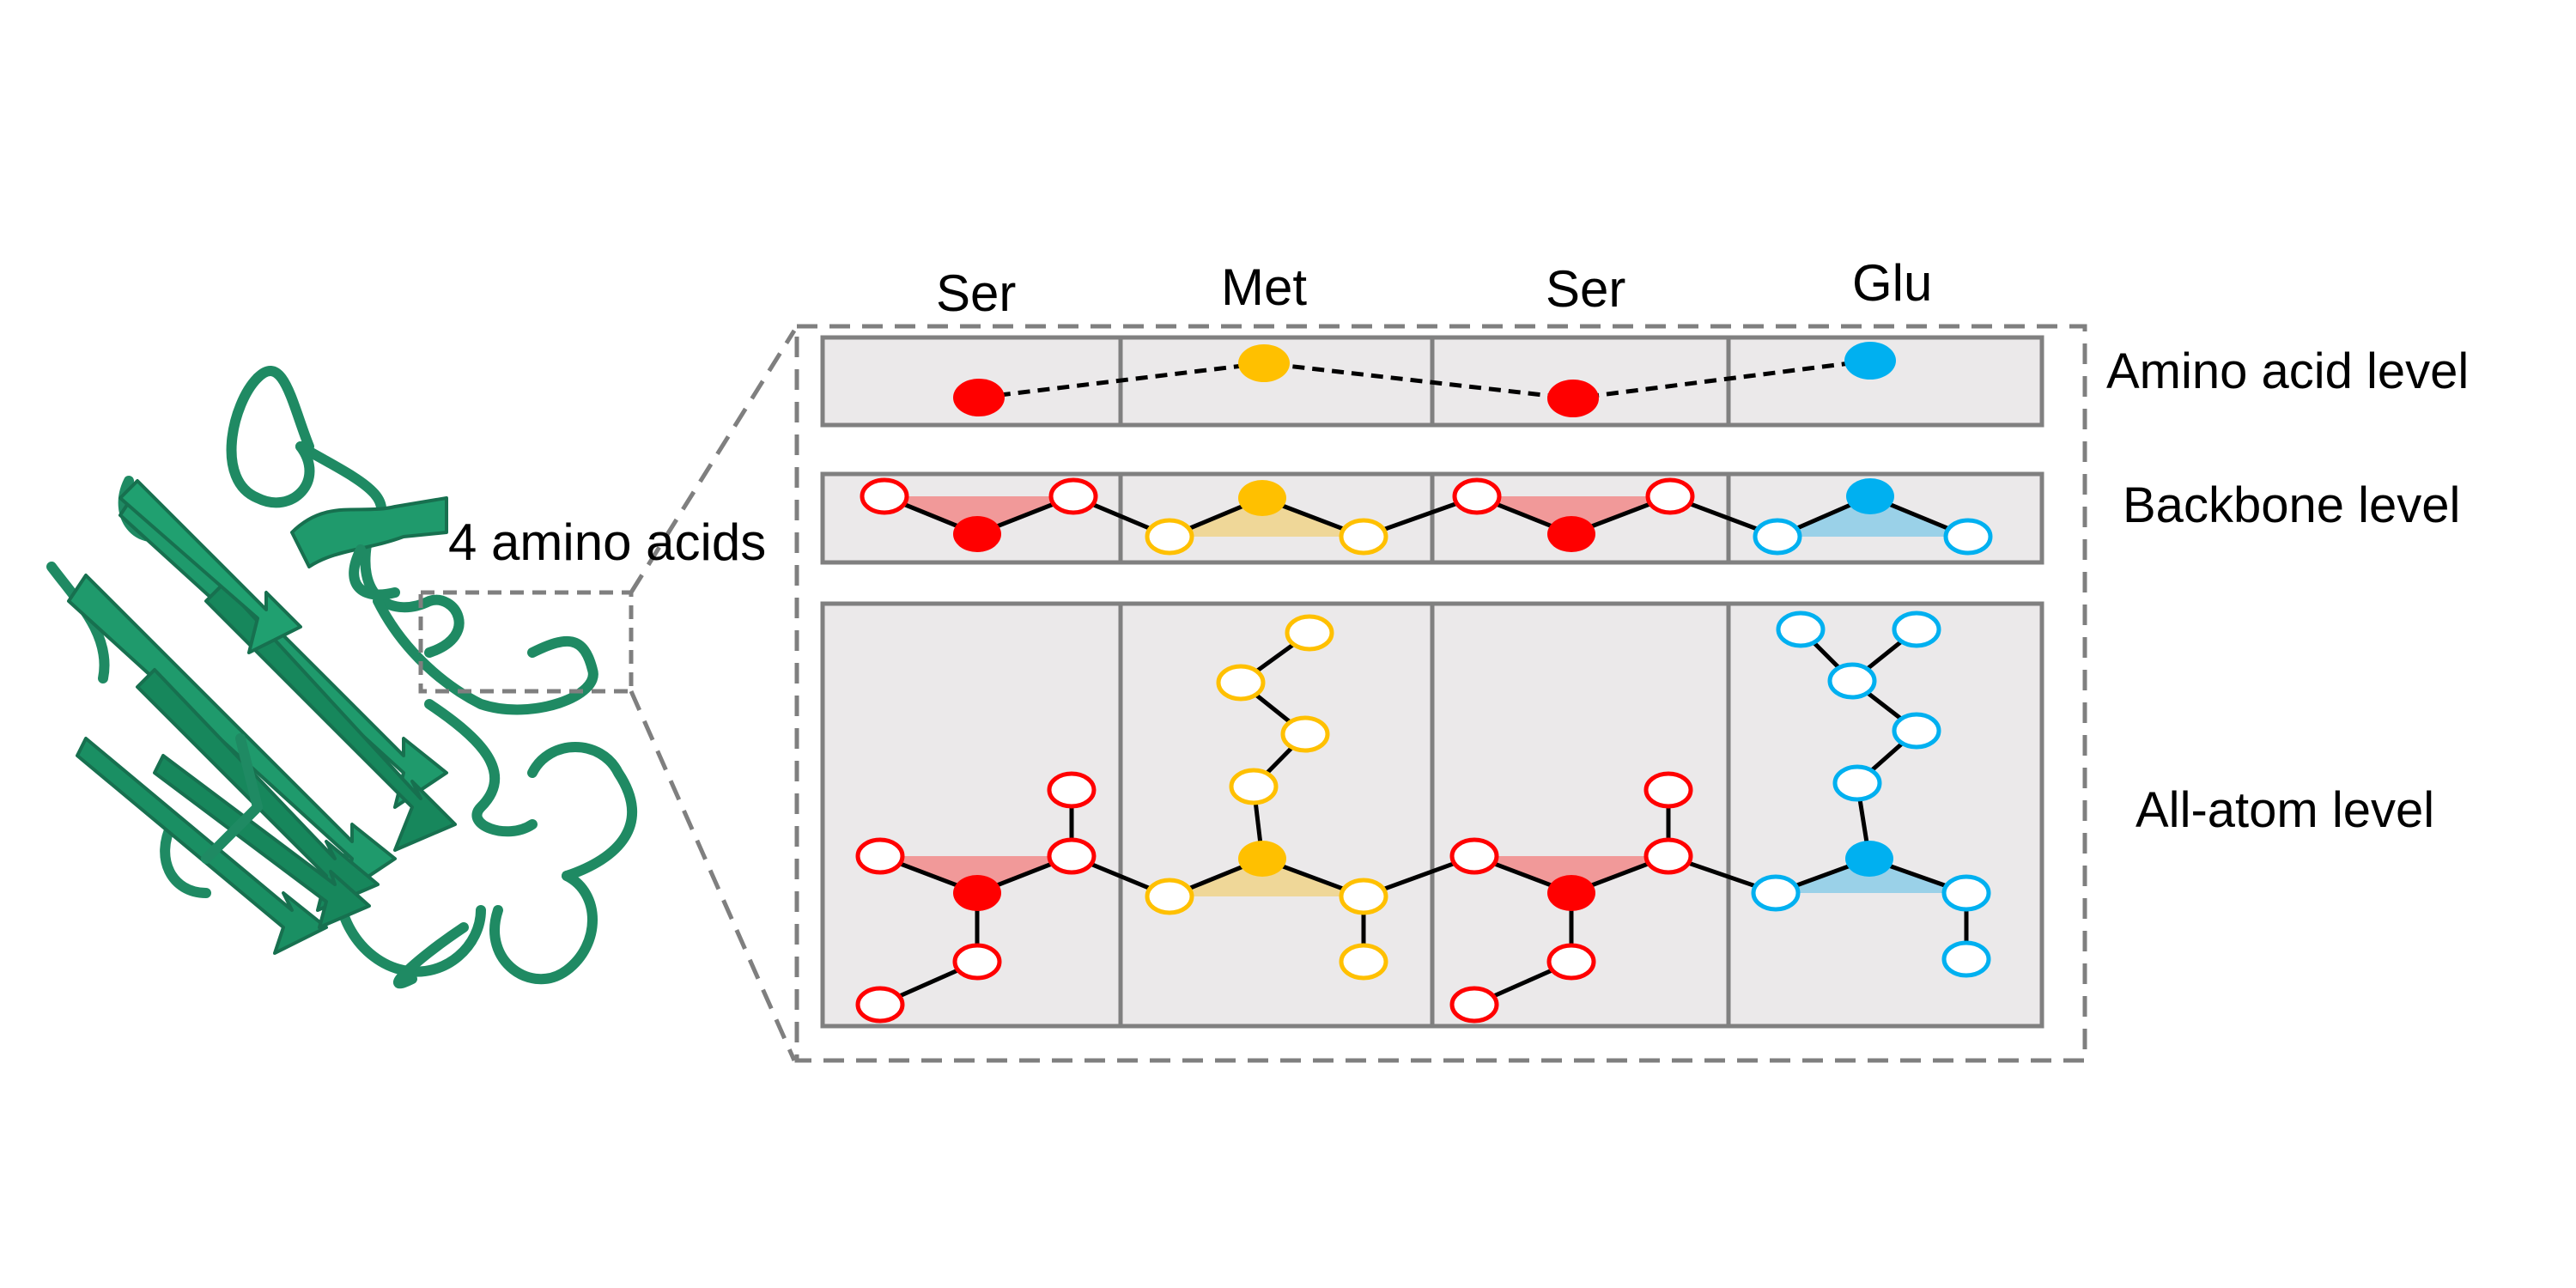 The width and height of the screenshot is (2576, 1288). Describe the element at coordinates (2287, 371) in the screenshot. I see `level-label-amino-acid: Amino acid level` at that location.